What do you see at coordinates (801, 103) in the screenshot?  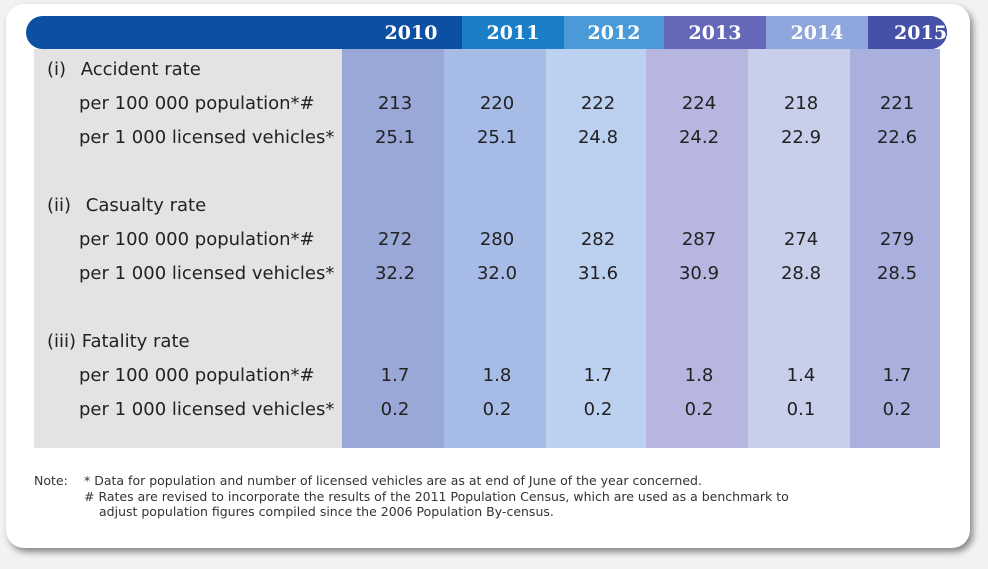 I see `cell-value: 218` at bounding box center [801, 103].